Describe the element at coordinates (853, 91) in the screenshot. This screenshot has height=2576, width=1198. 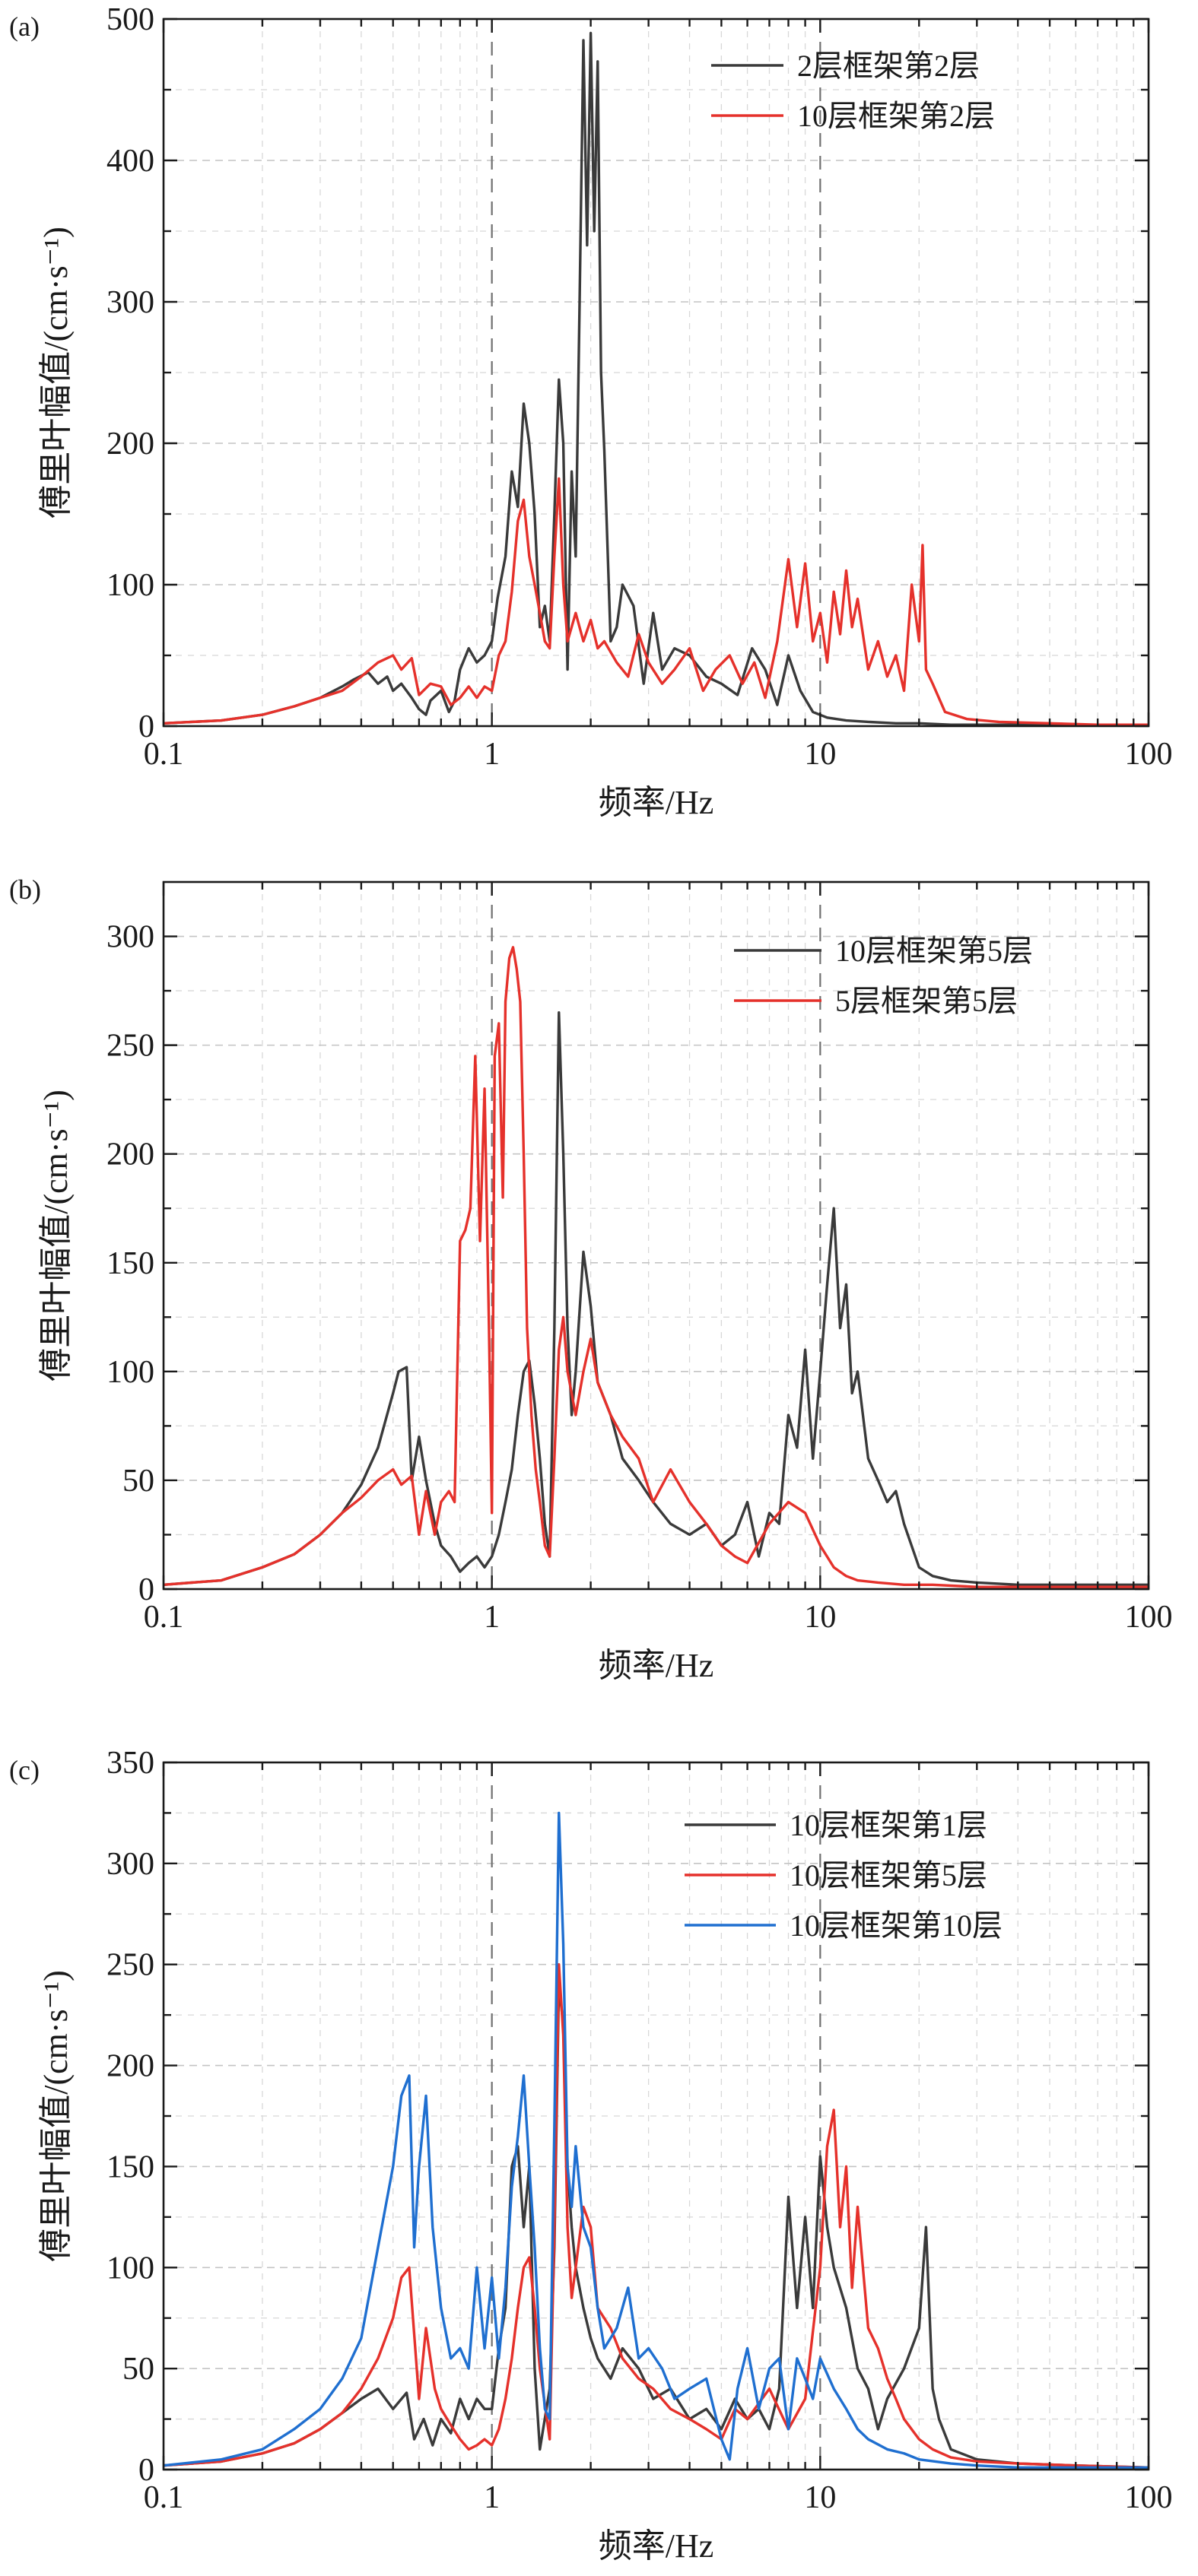
I see `legend: 2层框架第2层 10层框架第2层` at that location.